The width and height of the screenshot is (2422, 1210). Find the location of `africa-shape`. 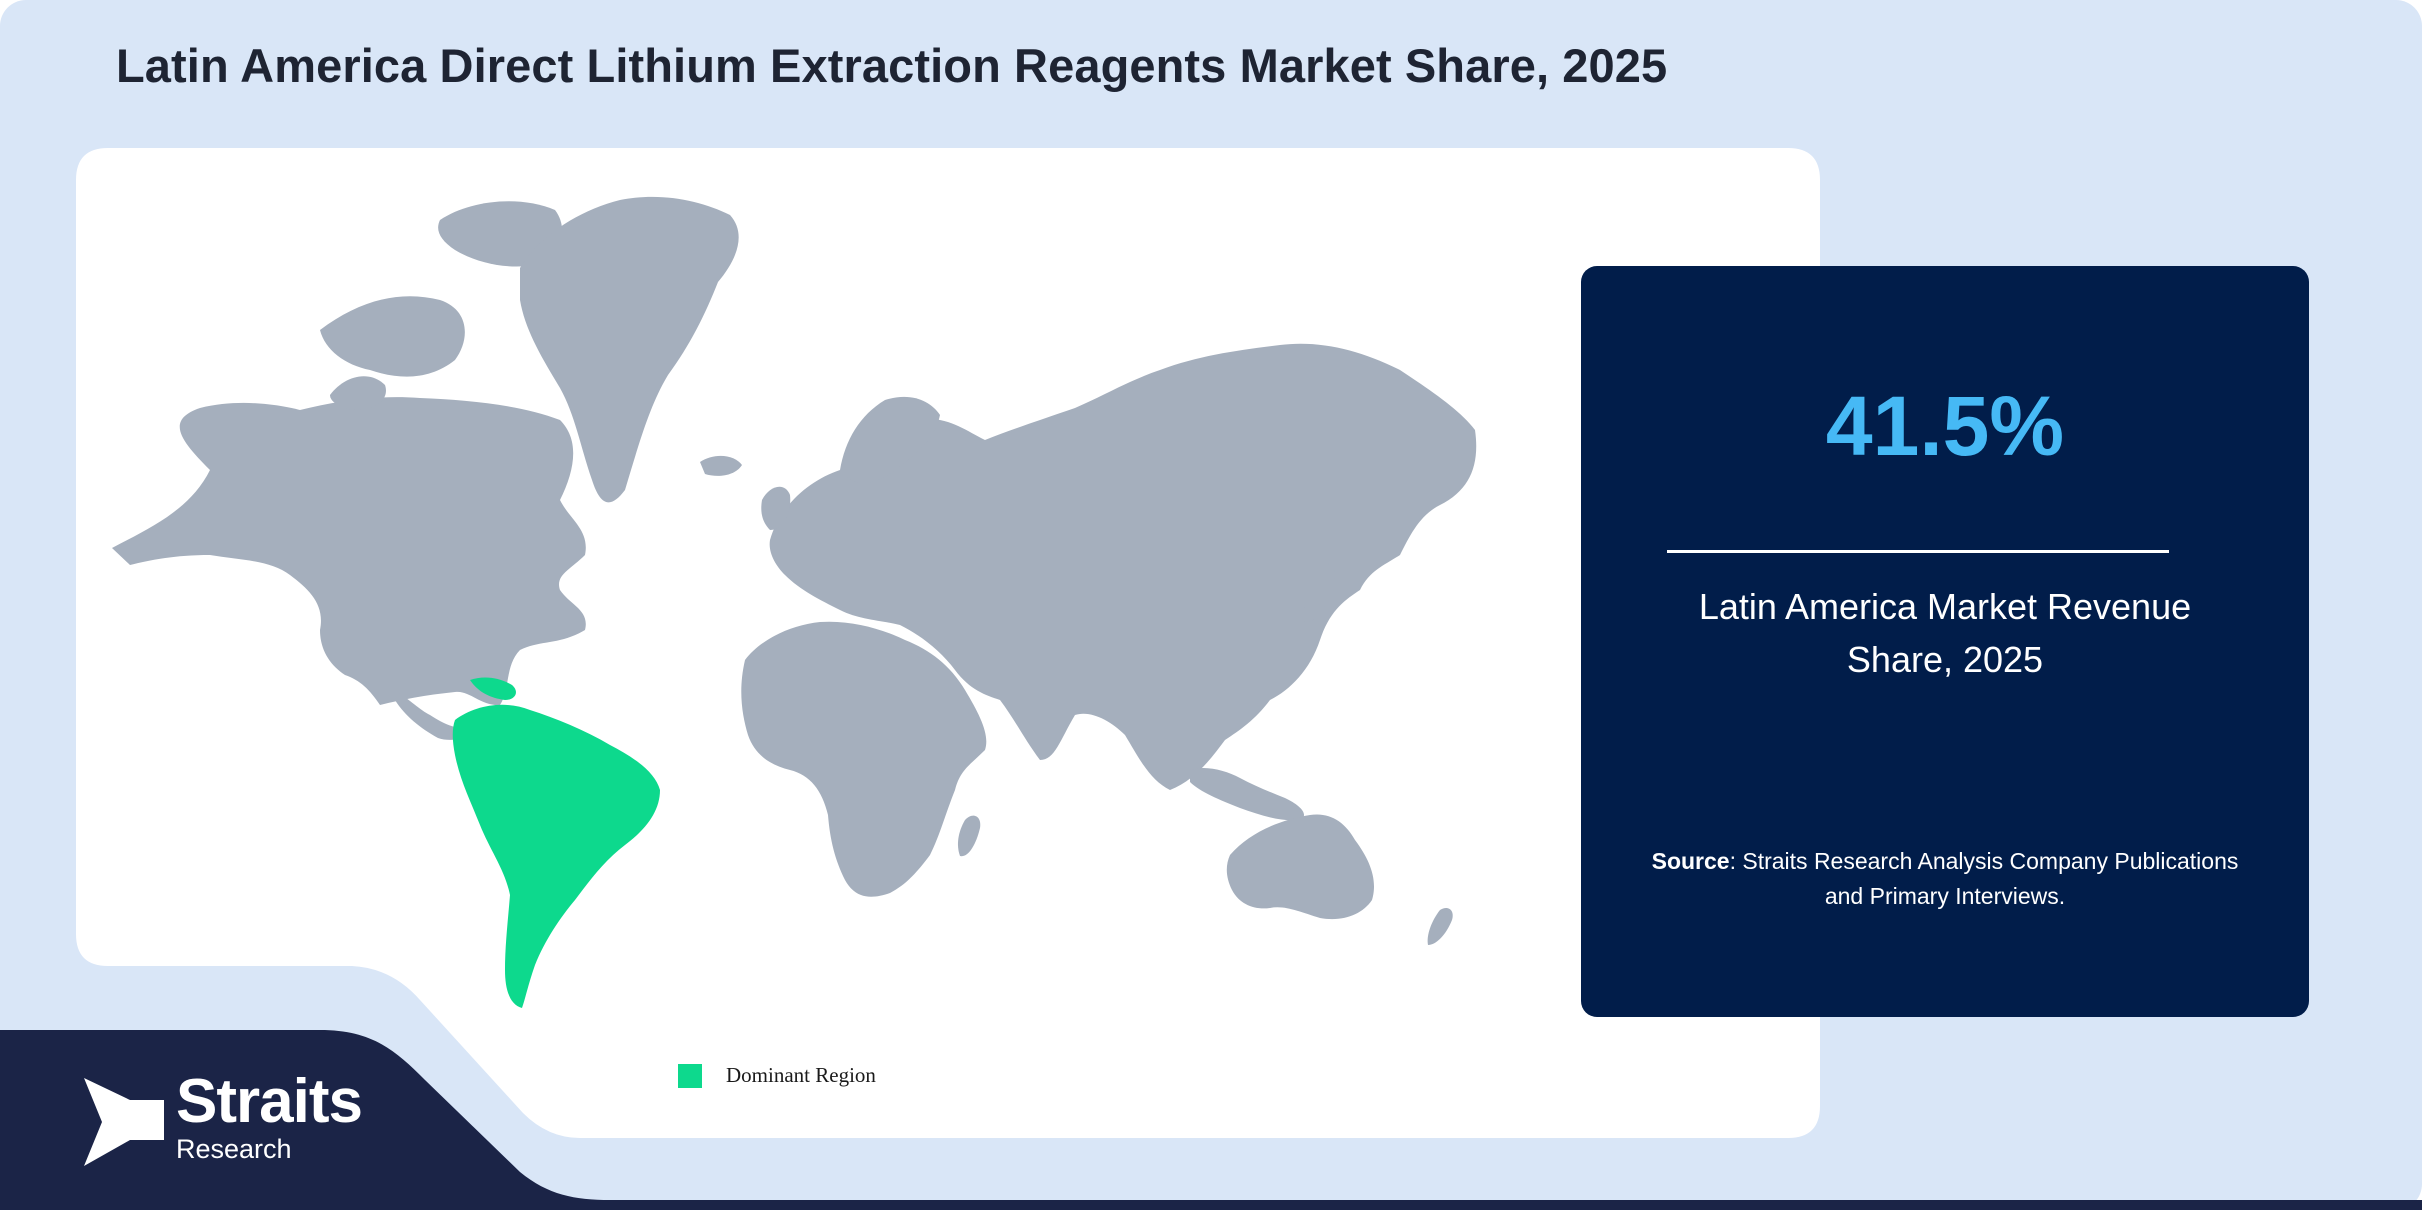

africa-shape is located at coordinates (864, 759).